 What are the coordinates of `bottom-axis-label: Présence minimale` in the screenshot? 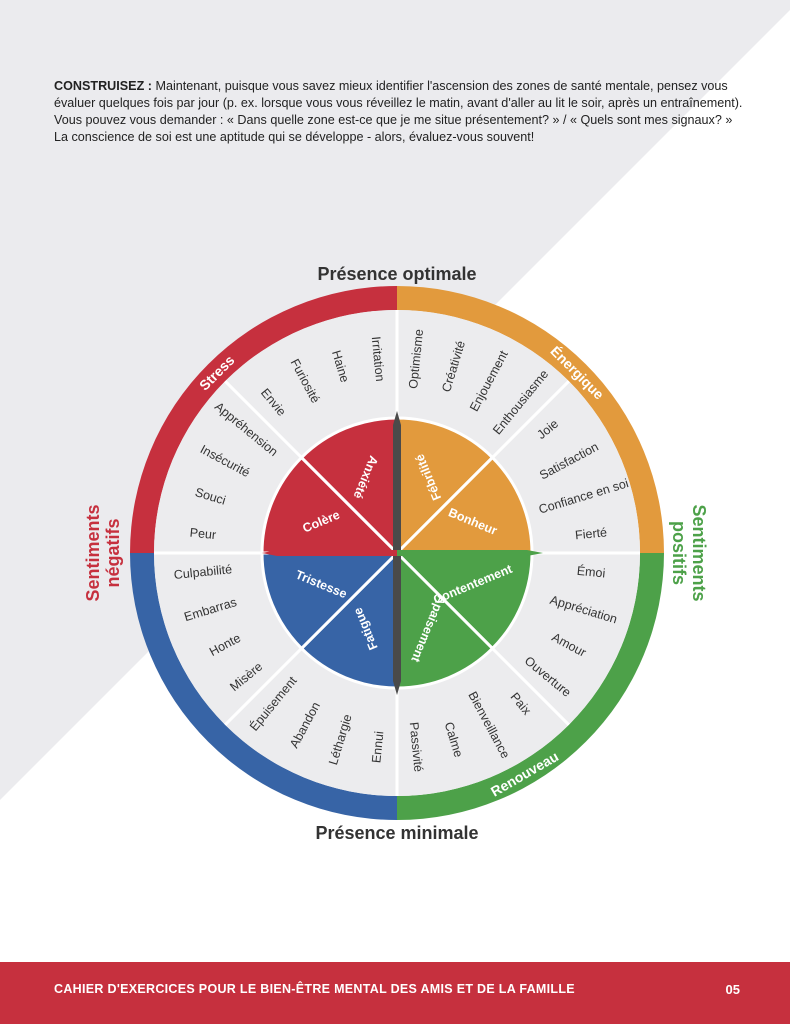 It's located at (396, 833).